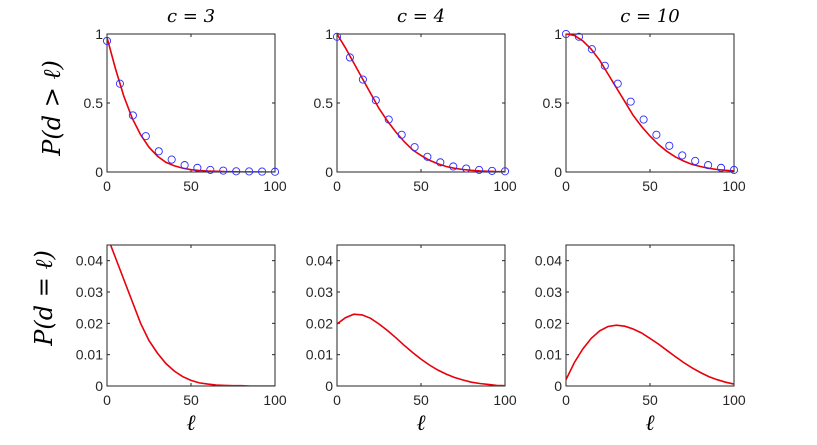  I want to click on panel-bottom-left: 0 50 100 0 0.01 0.02 0.03 0.04 ℓ, so click(181, 340).